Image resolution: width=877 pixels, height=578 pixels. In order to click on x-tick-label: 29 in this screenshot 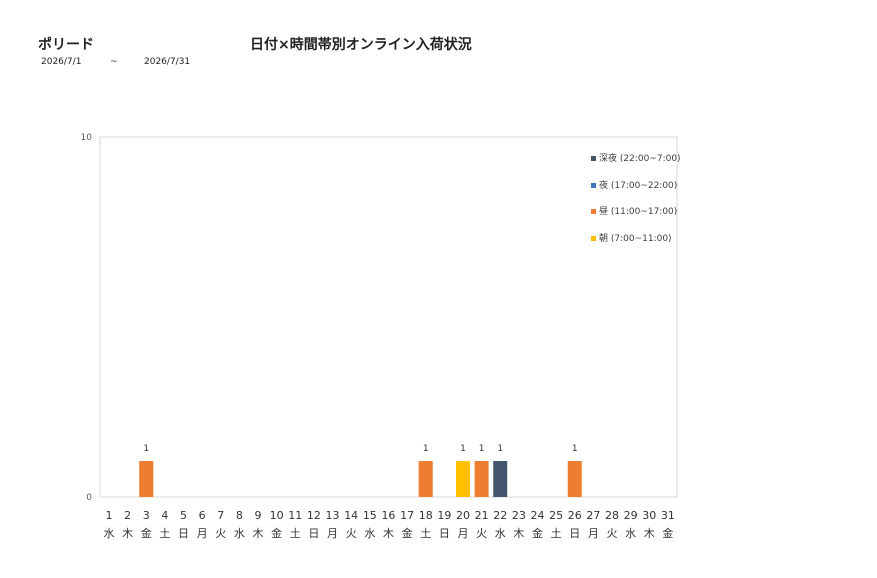, I will do `click(631, 515)`.